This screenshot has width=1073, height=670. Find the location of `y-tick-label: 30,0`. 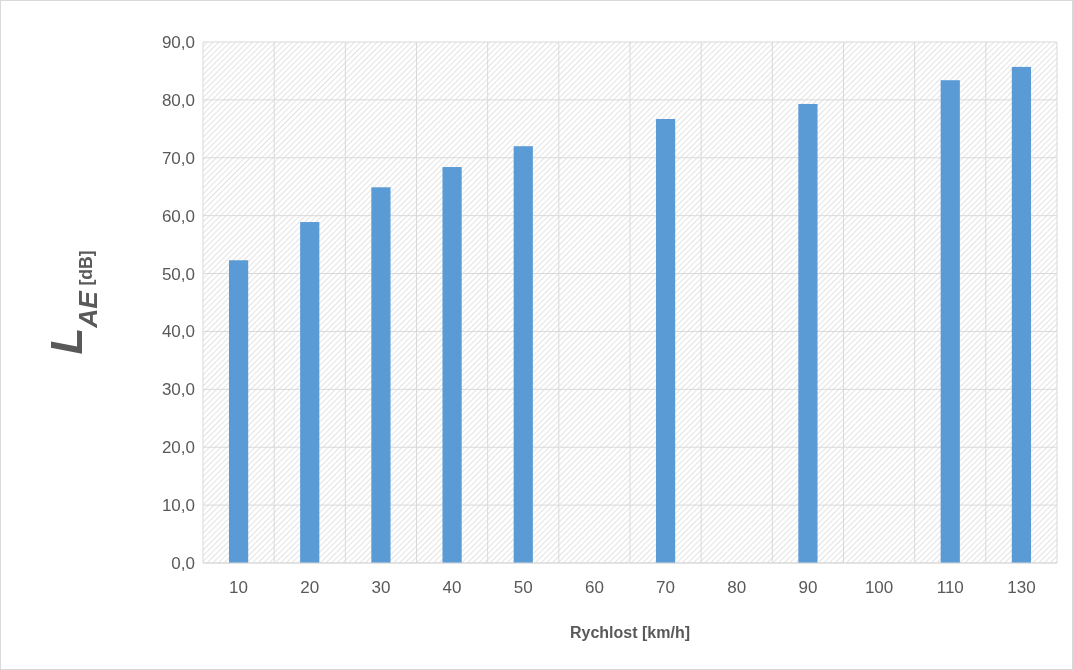

y-tick-label: 30,0 is located at coordinates (178, 390).